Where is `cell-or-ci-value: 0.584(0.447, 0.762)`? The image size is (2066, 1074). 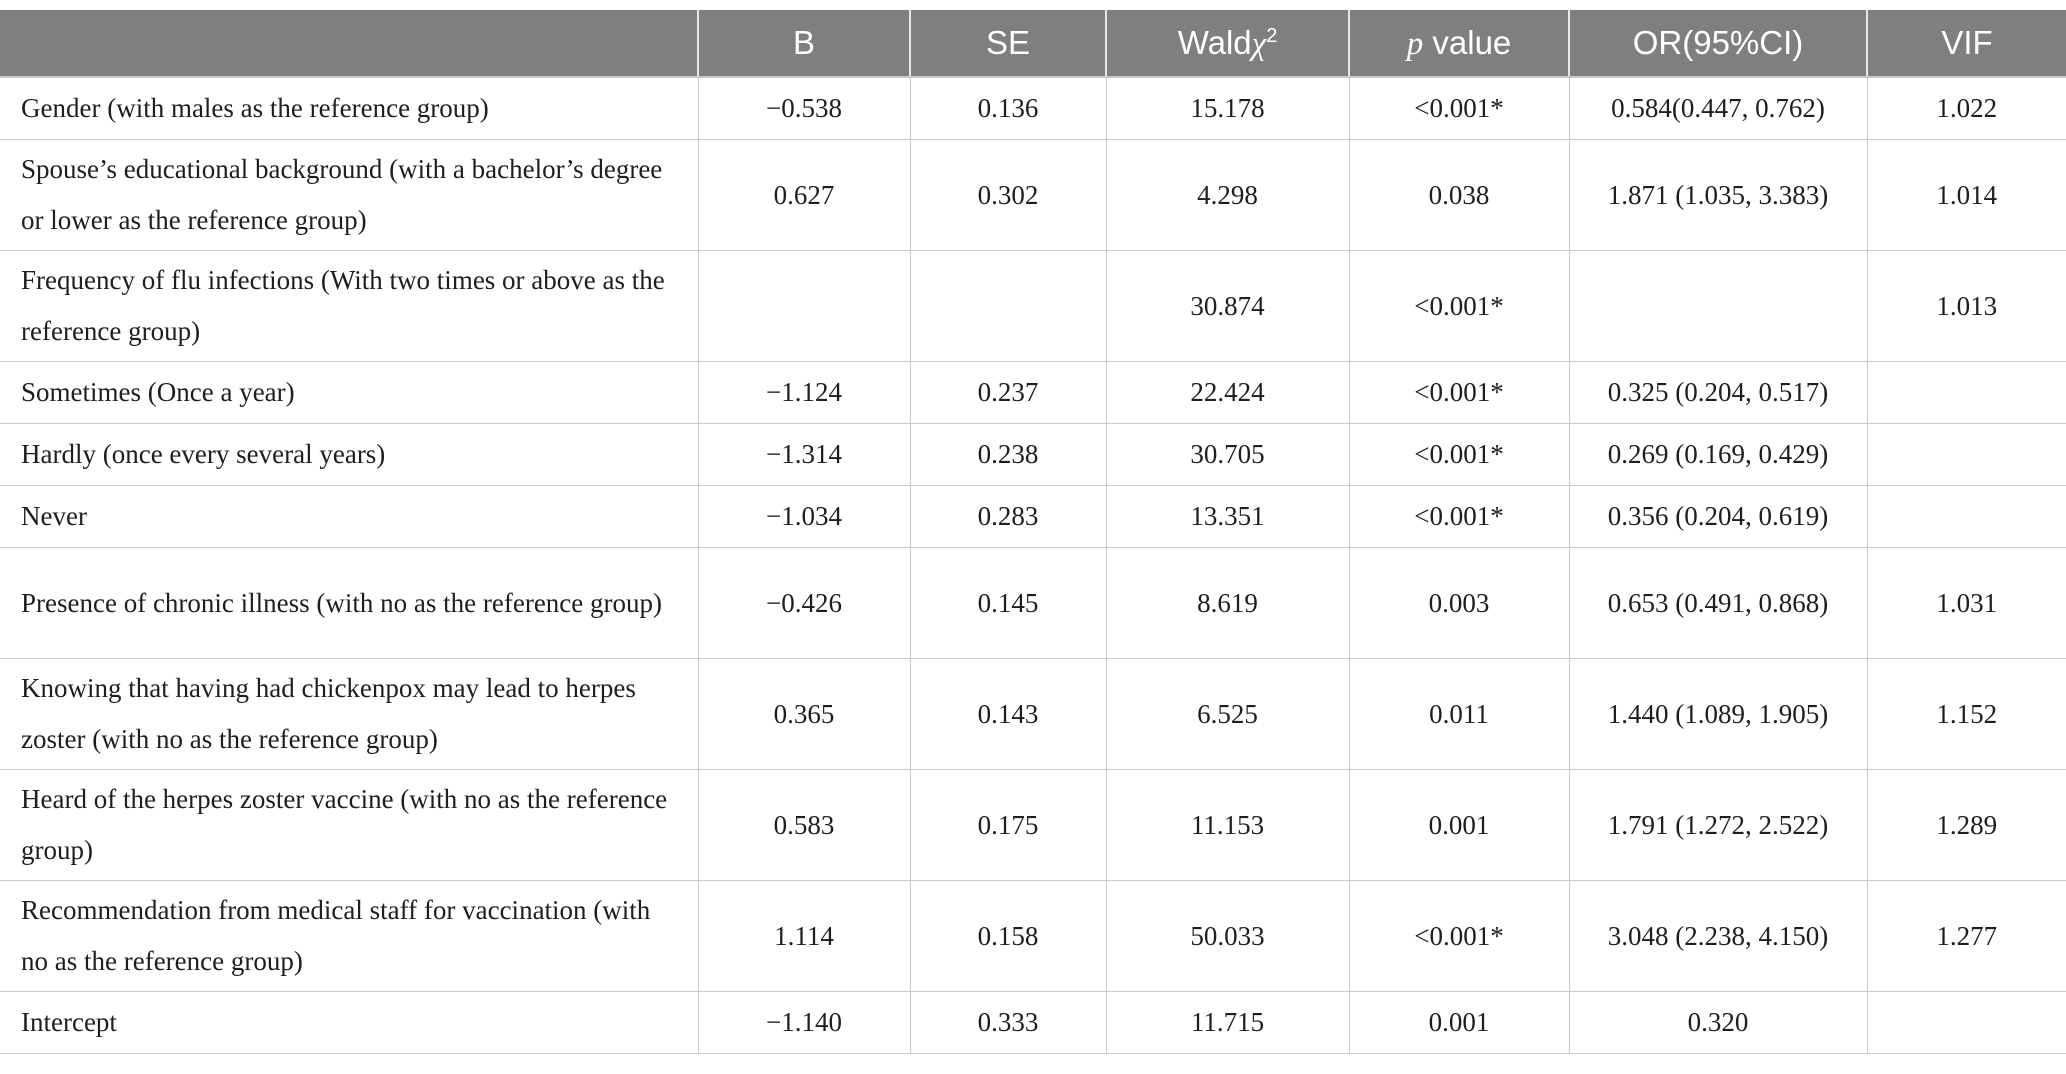 cell-or-ci-value: 0.584(0.447, 0.762) is located at coordinates (1717, 108).